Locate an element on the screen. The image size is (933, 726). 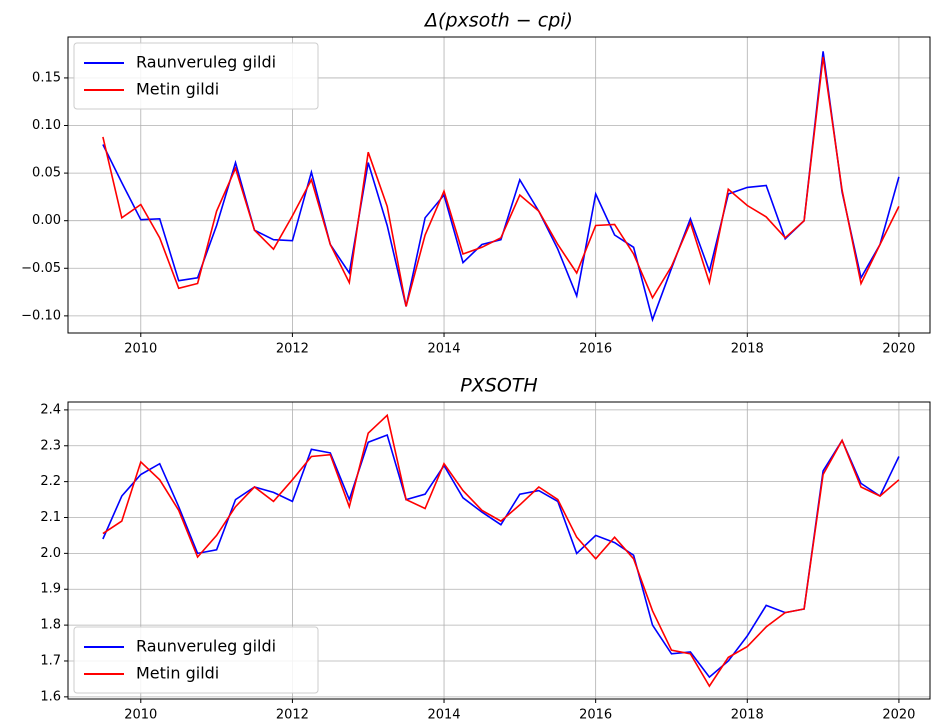
y-tick-label: 2.1 is located at coordinates (50, 517).